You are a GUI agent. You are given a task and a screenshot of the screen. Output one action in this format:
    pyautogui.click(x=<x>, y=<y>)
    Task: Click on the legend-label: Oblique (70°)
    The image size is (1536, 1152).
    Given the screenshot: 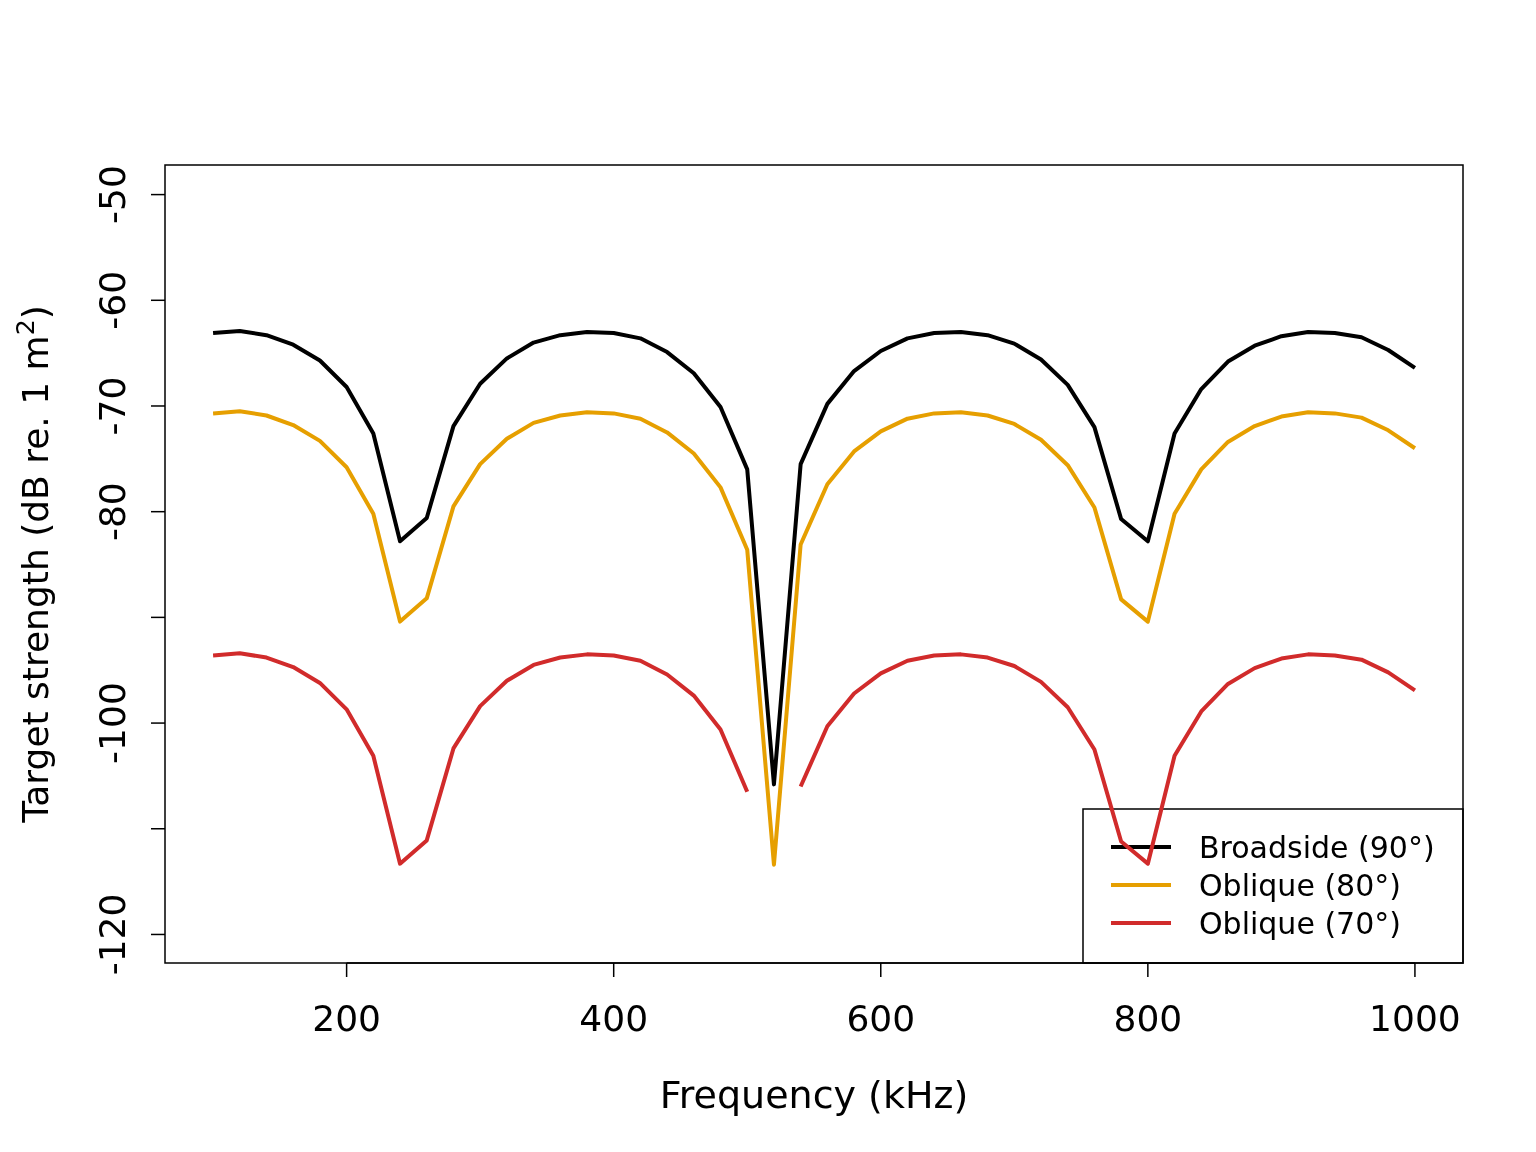 What is the action you would take?
    pyautogui.click(x=1300, y=923)
    